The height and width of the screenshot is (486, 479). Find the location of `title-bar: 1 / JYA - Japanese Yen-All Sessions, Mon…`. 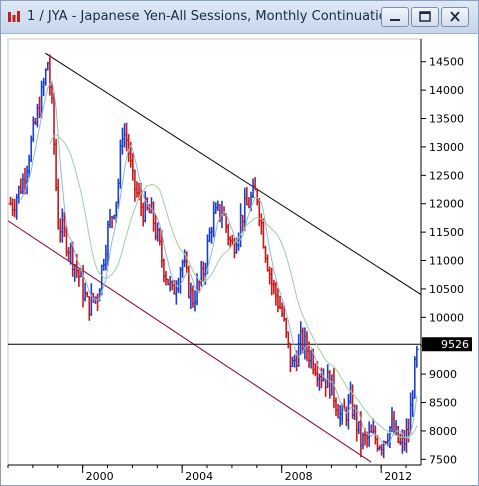

title-bar: 1 / JYA - Japanese Yen-All Sessions, Mon… is located at coordinates (239, 17).